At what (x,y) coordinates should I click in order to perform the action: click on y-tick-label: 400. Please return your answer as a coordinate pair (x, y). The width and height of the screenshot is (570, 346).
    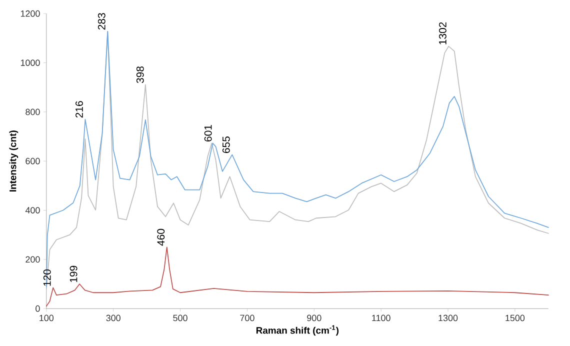
    Looking at the image, I should click on (32, 210).